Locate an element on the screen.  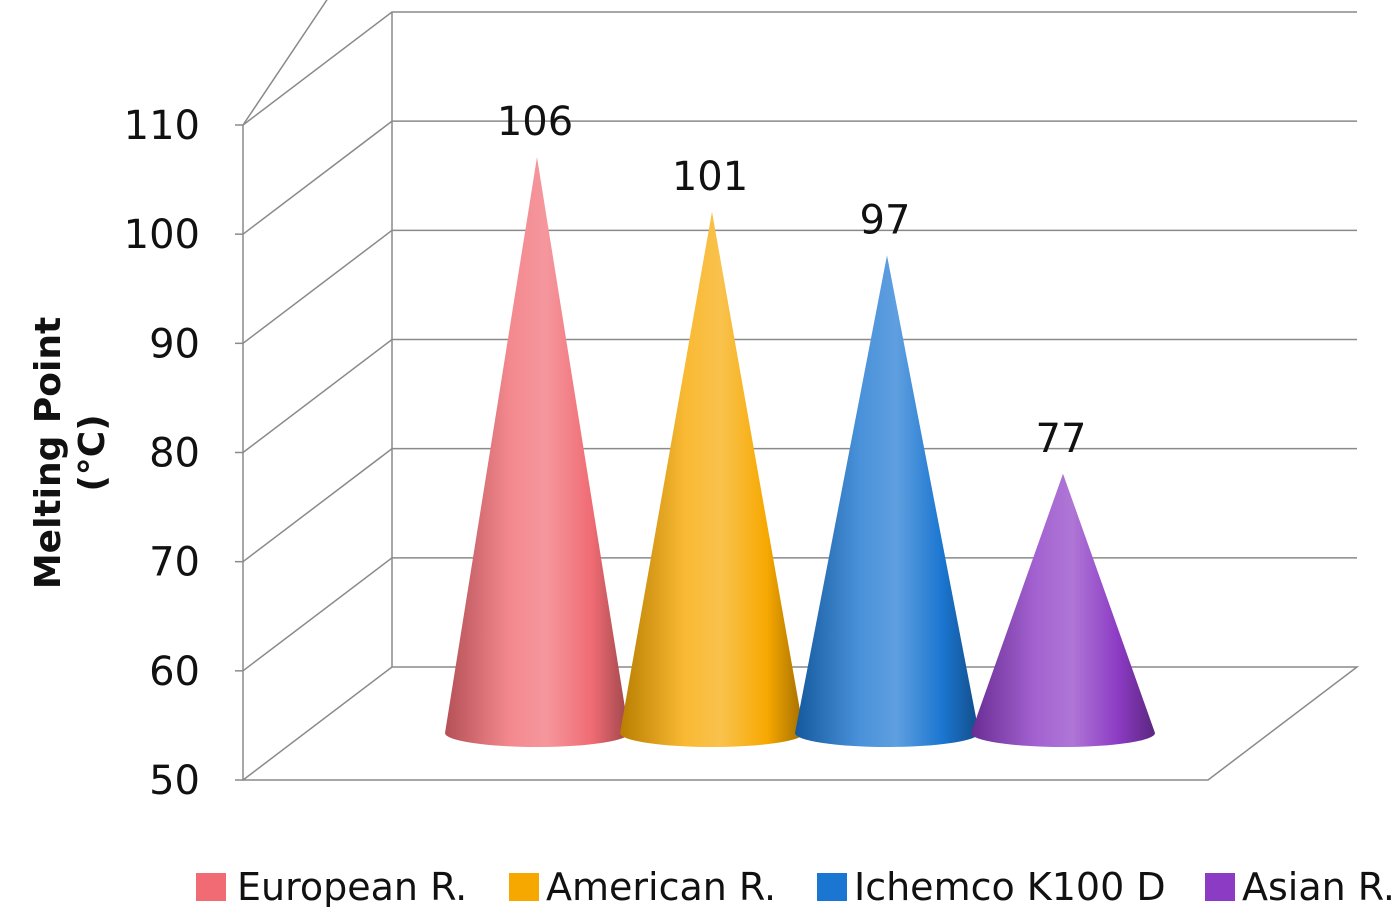
y-axis-title-text: Melting Point(°C) is located at coordinates (70, 453).